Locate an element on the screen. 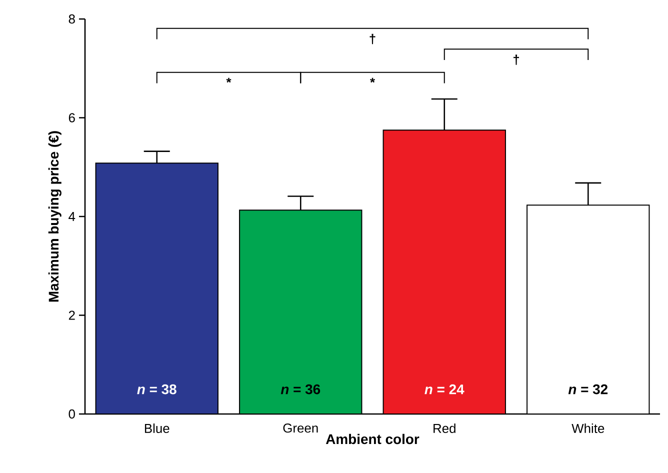 This screenshot has width=668, height=473. x-axis-title: Ambient color is located at coordinates (373, 439).